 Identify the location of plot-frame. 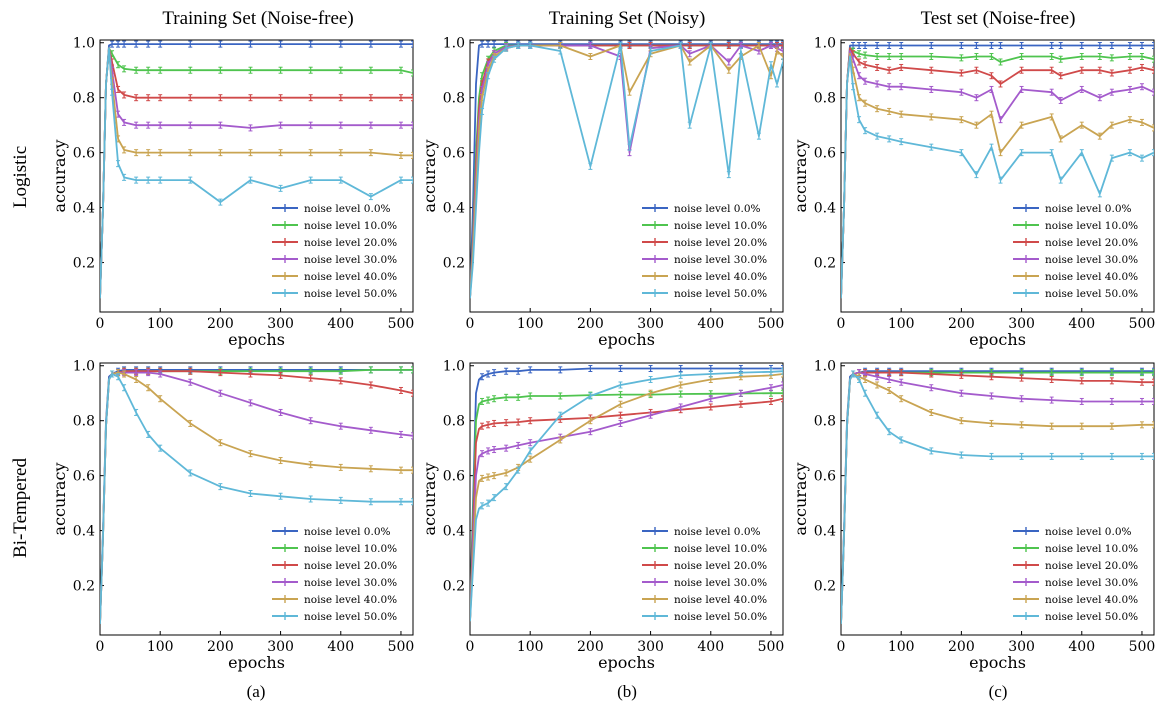
(997, 499).